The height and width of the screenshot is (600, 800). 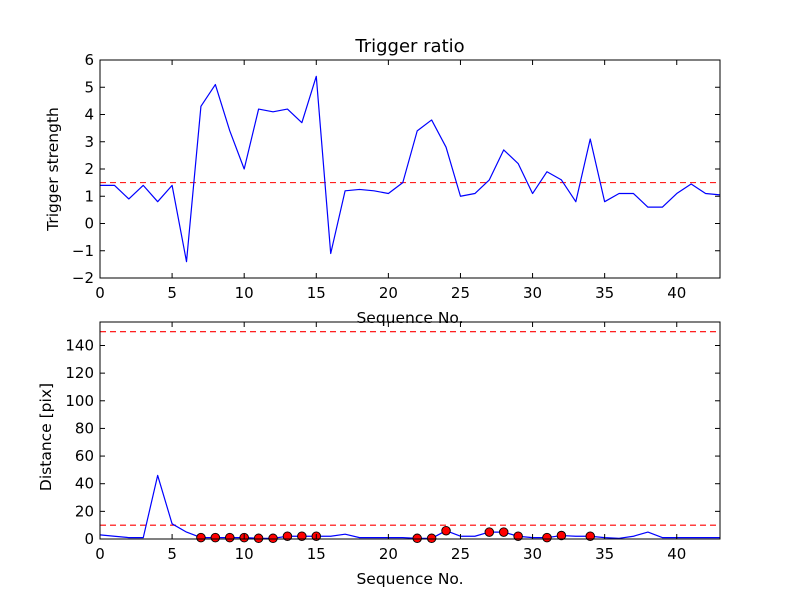 I want to click on y-tick-label: 80, so click(x=84, y=428).